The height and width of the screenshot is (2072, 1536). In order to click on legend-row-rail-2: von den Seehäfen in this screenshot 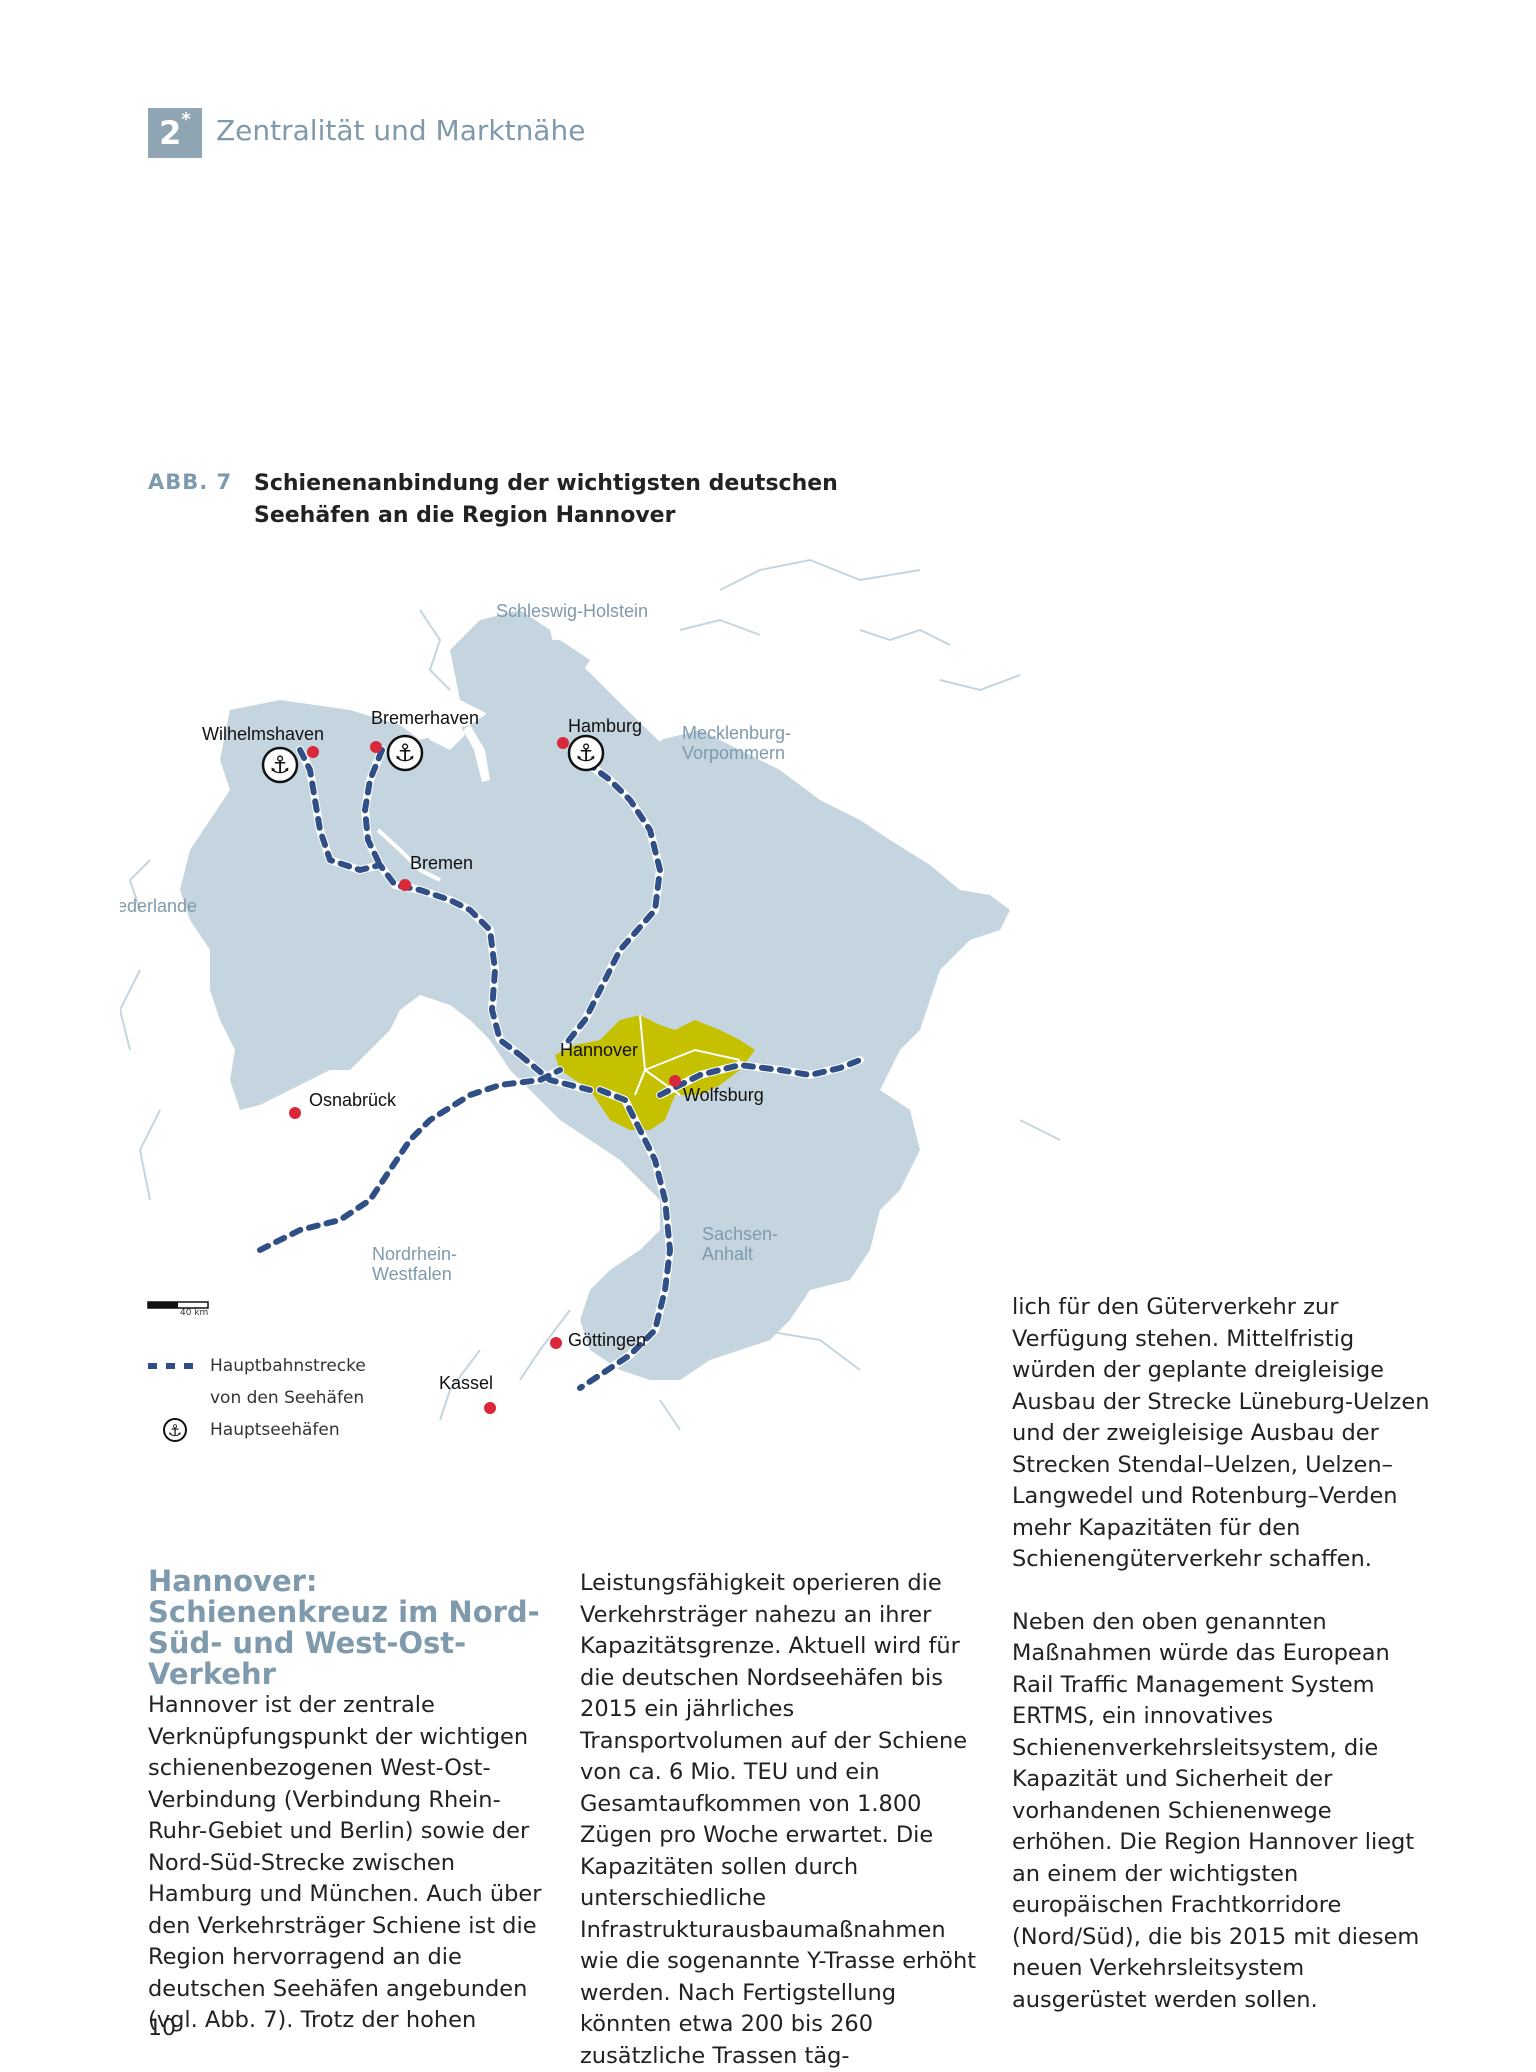, I will do `click(257, 1398)`.